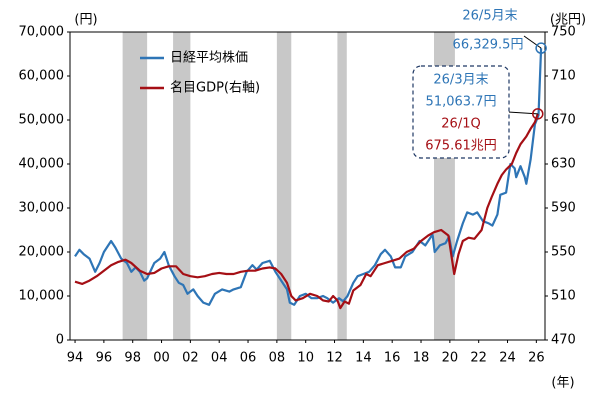 Image resolution: width=600 pixels, height=402 pixels. I want to click on y-tick-label: 70,000, so click(42, 32).